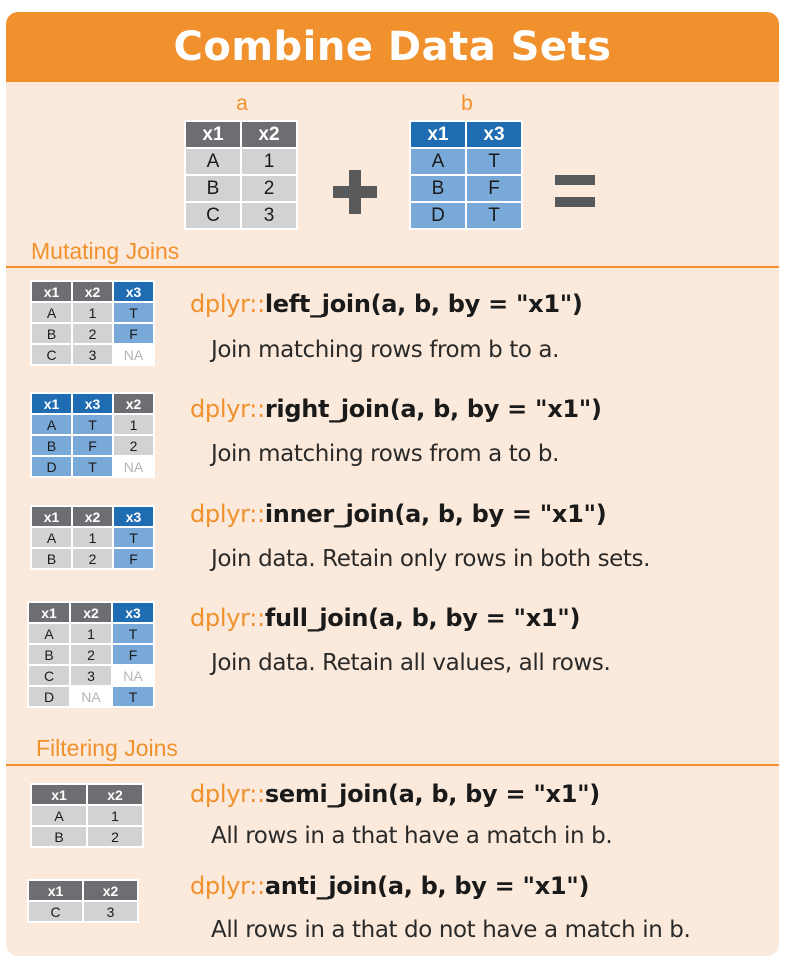 The width and height of the screenshot is (790, 962). I want to click on semi-join-signature: dplyr::semi_join(a, b, by = "x1"), so click(395, 794).